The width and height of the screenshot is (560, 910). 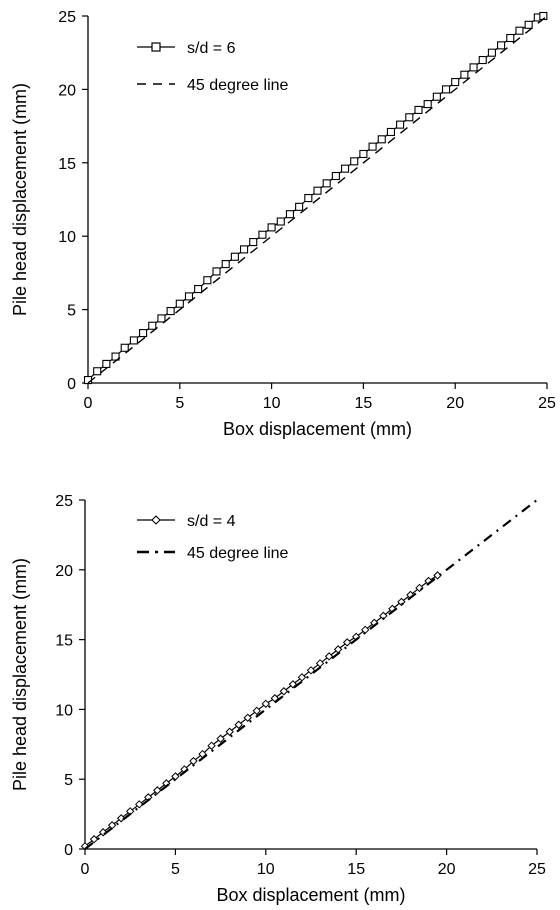 I want to click on legend: s/d = 4 45 degree line, so click(x=213, y=537).